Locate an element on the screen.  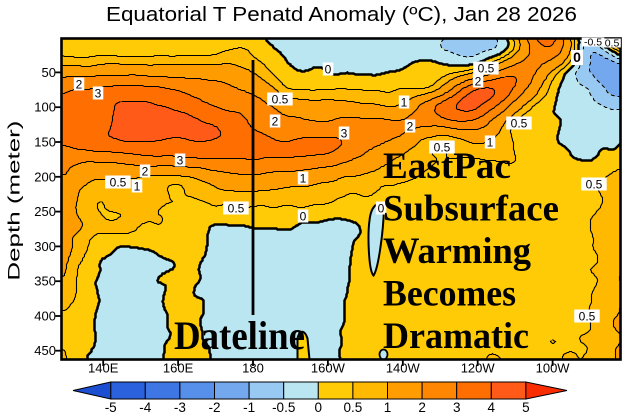
svg-text: Dramatic is located at coordinates (456, 336).